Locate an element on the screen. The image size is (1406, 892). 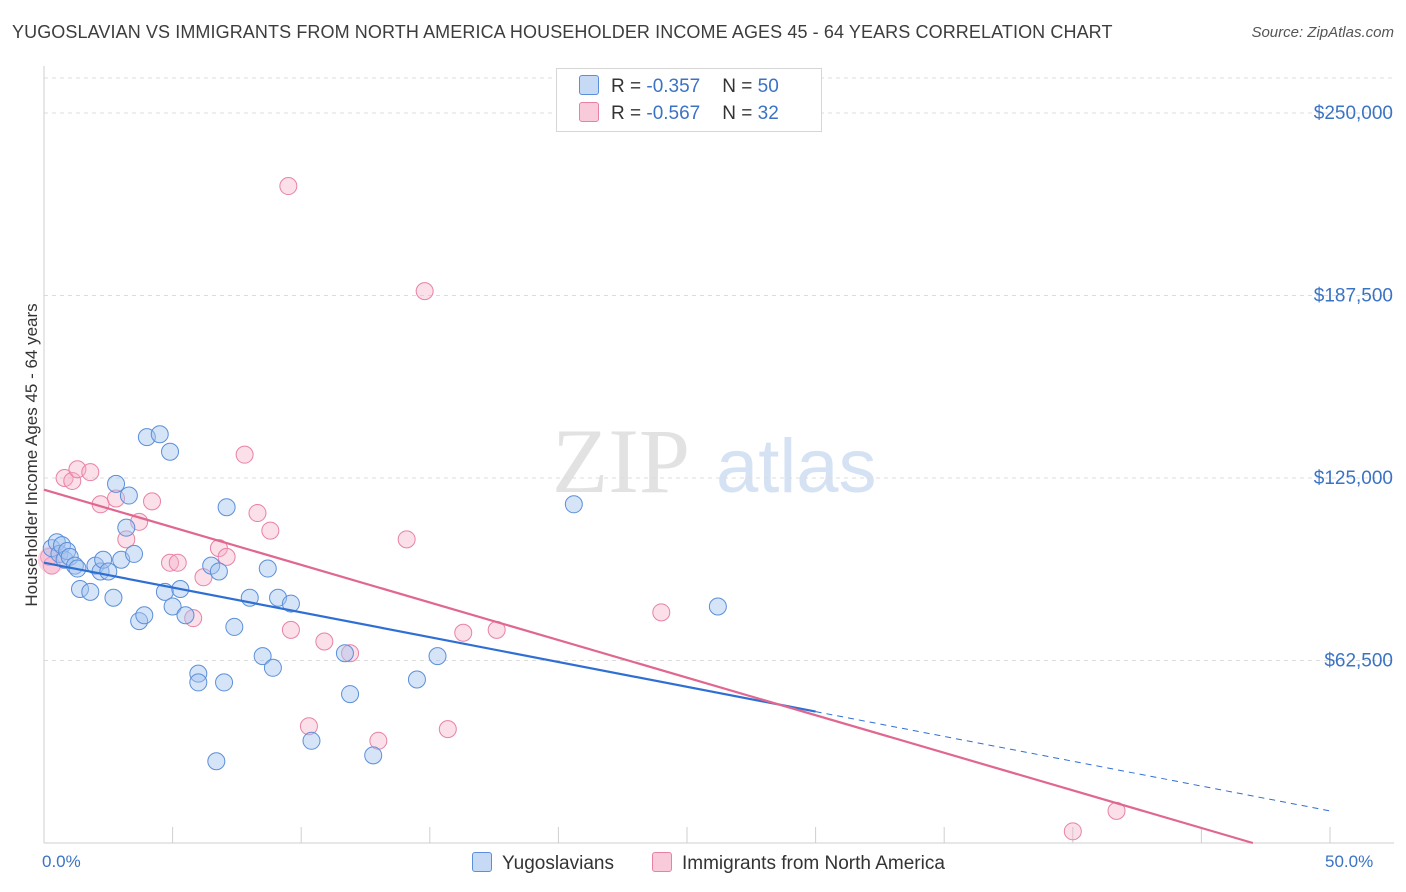
legend-row-immigrants: R = -0.567 N = 32 is located at coordinates (679, 114).